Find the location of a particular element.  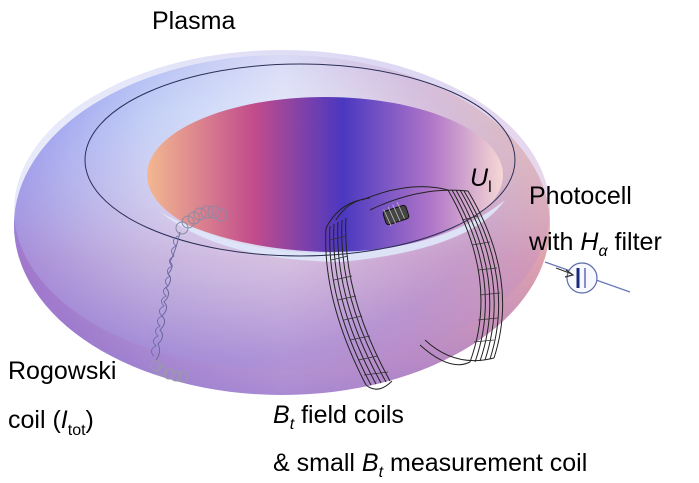

i-tot-subscript: tot is located at coordinates (76, 430).